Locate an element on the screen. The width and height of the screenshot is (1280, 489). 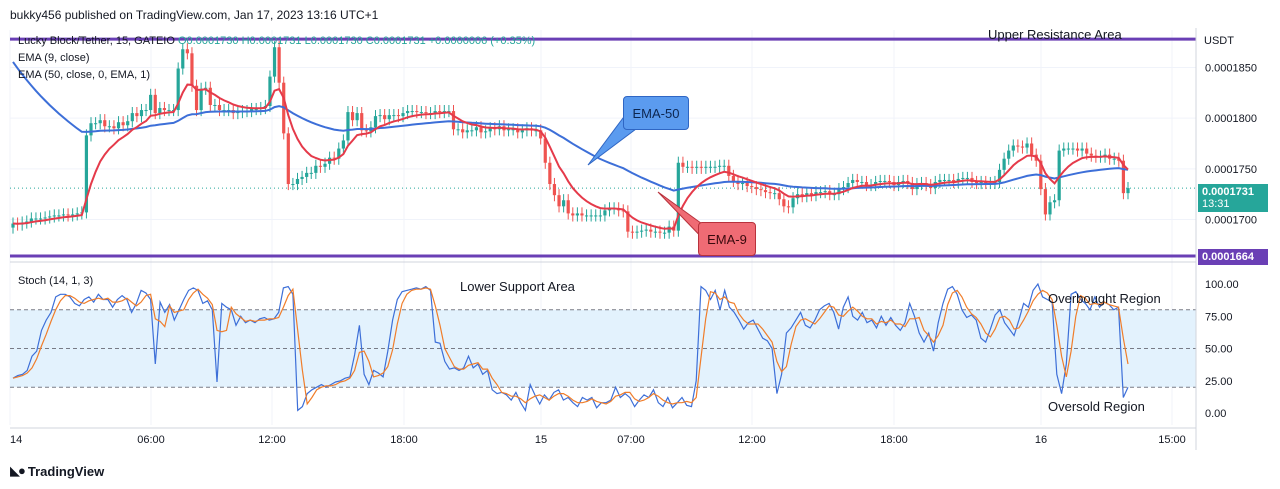
time-tick-label: 06:00 is located at coordinates (151, 440).